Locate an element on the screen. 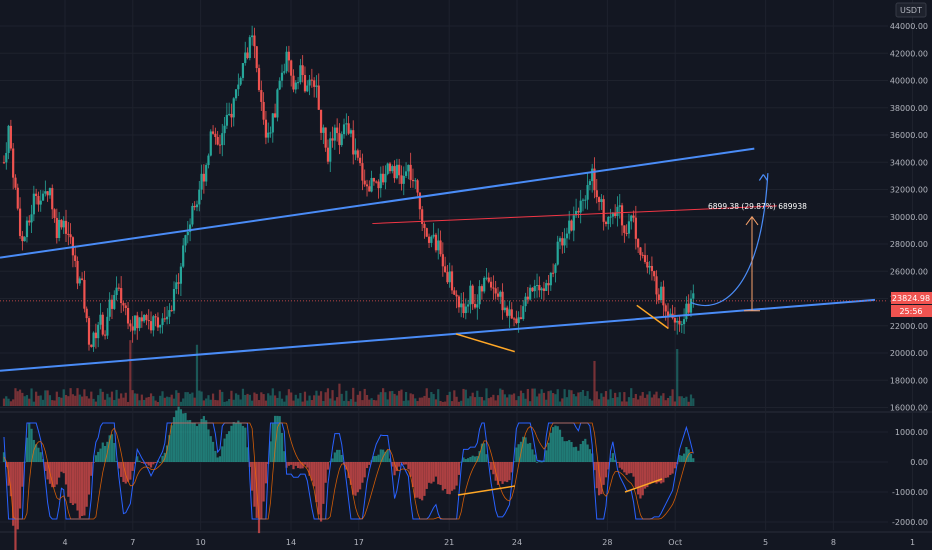 This screenshot has height=550, width=932. time-tick-label: 1 is located at coordinates (912, 542).